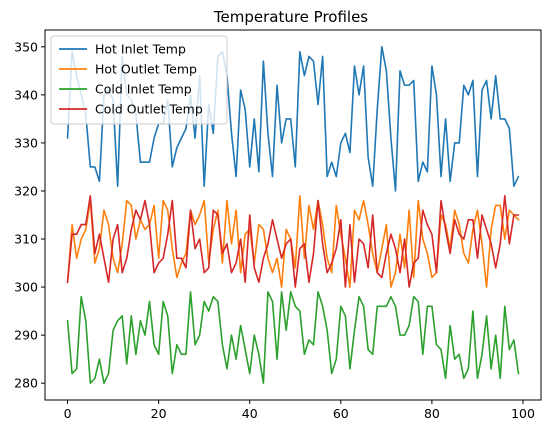 The width and height of the screenshot is (552, 435). I want to click on chart-title: Temperature Profiles, so click(290, 17).